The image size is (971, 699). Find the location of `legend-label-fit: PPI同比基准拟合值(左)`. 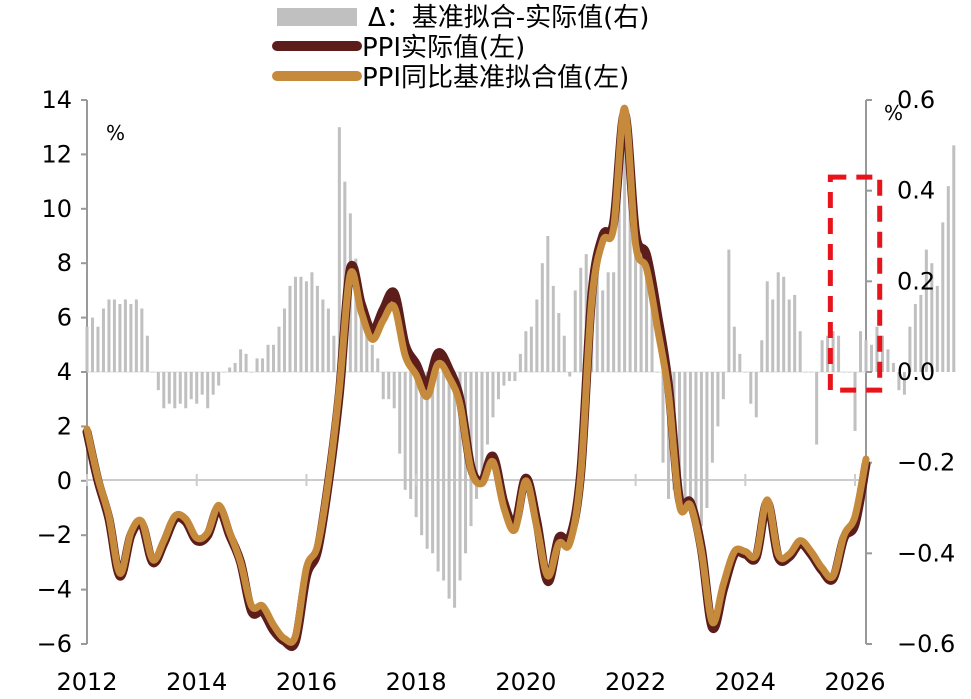

legend-label-fit: PPI同比基准拟合值(左) is located at coordinates (495, 78).